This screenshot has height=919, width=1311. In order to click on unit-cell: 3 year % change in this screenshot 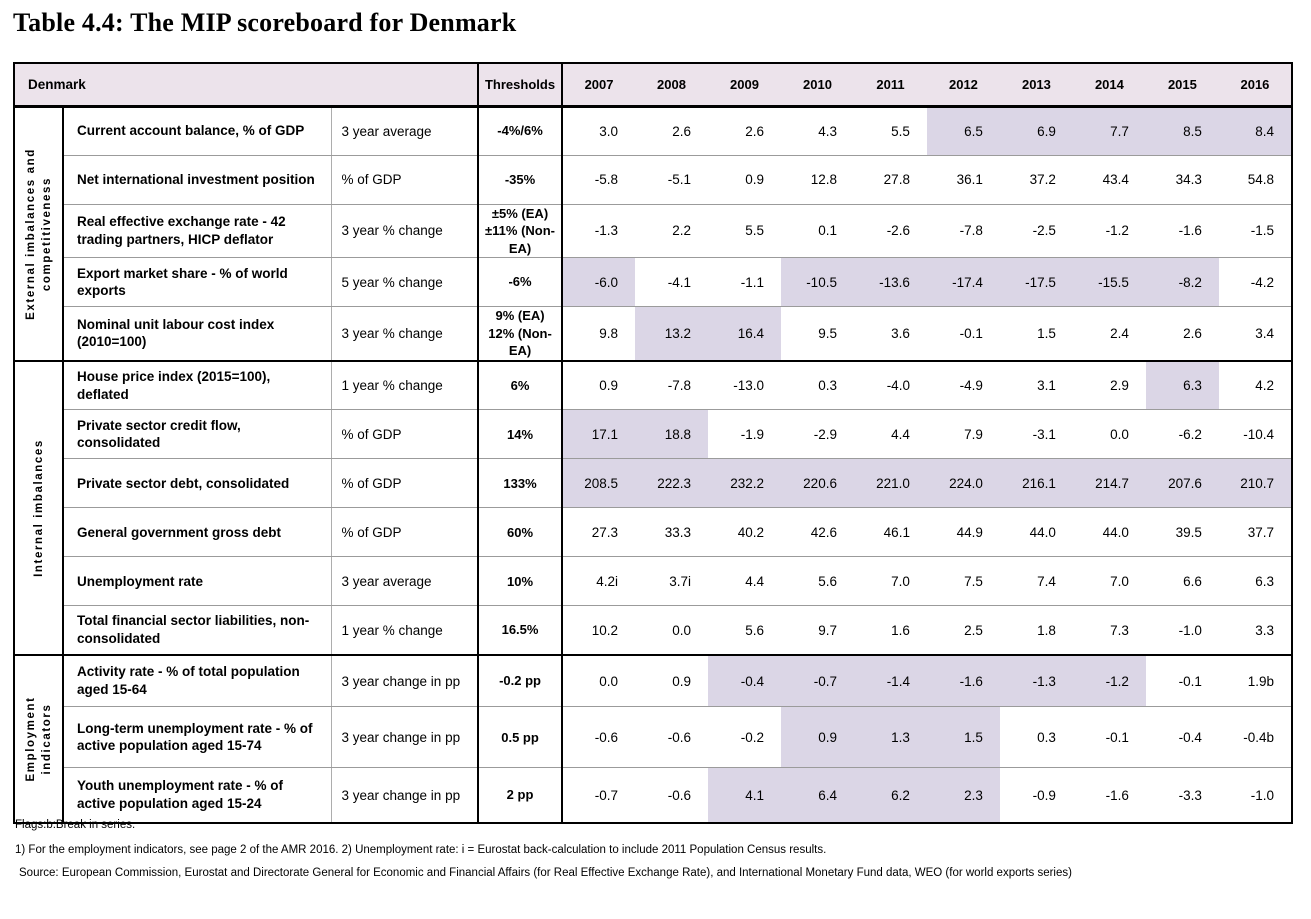, I will do `click(405, 334)`.